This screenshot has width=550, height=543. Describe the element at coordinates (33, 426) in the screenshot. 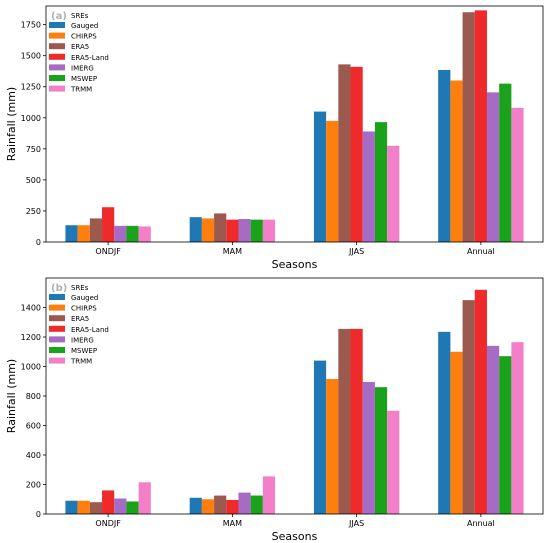

I see `y-tick-label: 600` at that location.